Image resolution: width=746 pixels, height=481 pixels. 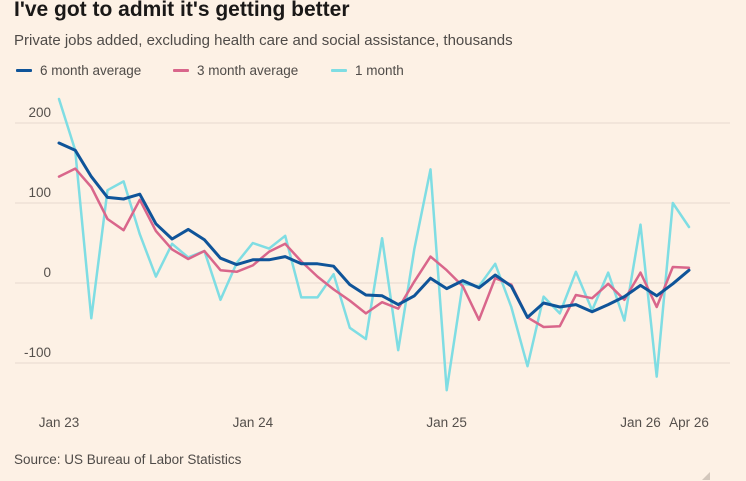 What do you see at coordinates (339, 70) in the screenshot?
I see `legend-swatch-1-month` at bounding box center [339, 70].